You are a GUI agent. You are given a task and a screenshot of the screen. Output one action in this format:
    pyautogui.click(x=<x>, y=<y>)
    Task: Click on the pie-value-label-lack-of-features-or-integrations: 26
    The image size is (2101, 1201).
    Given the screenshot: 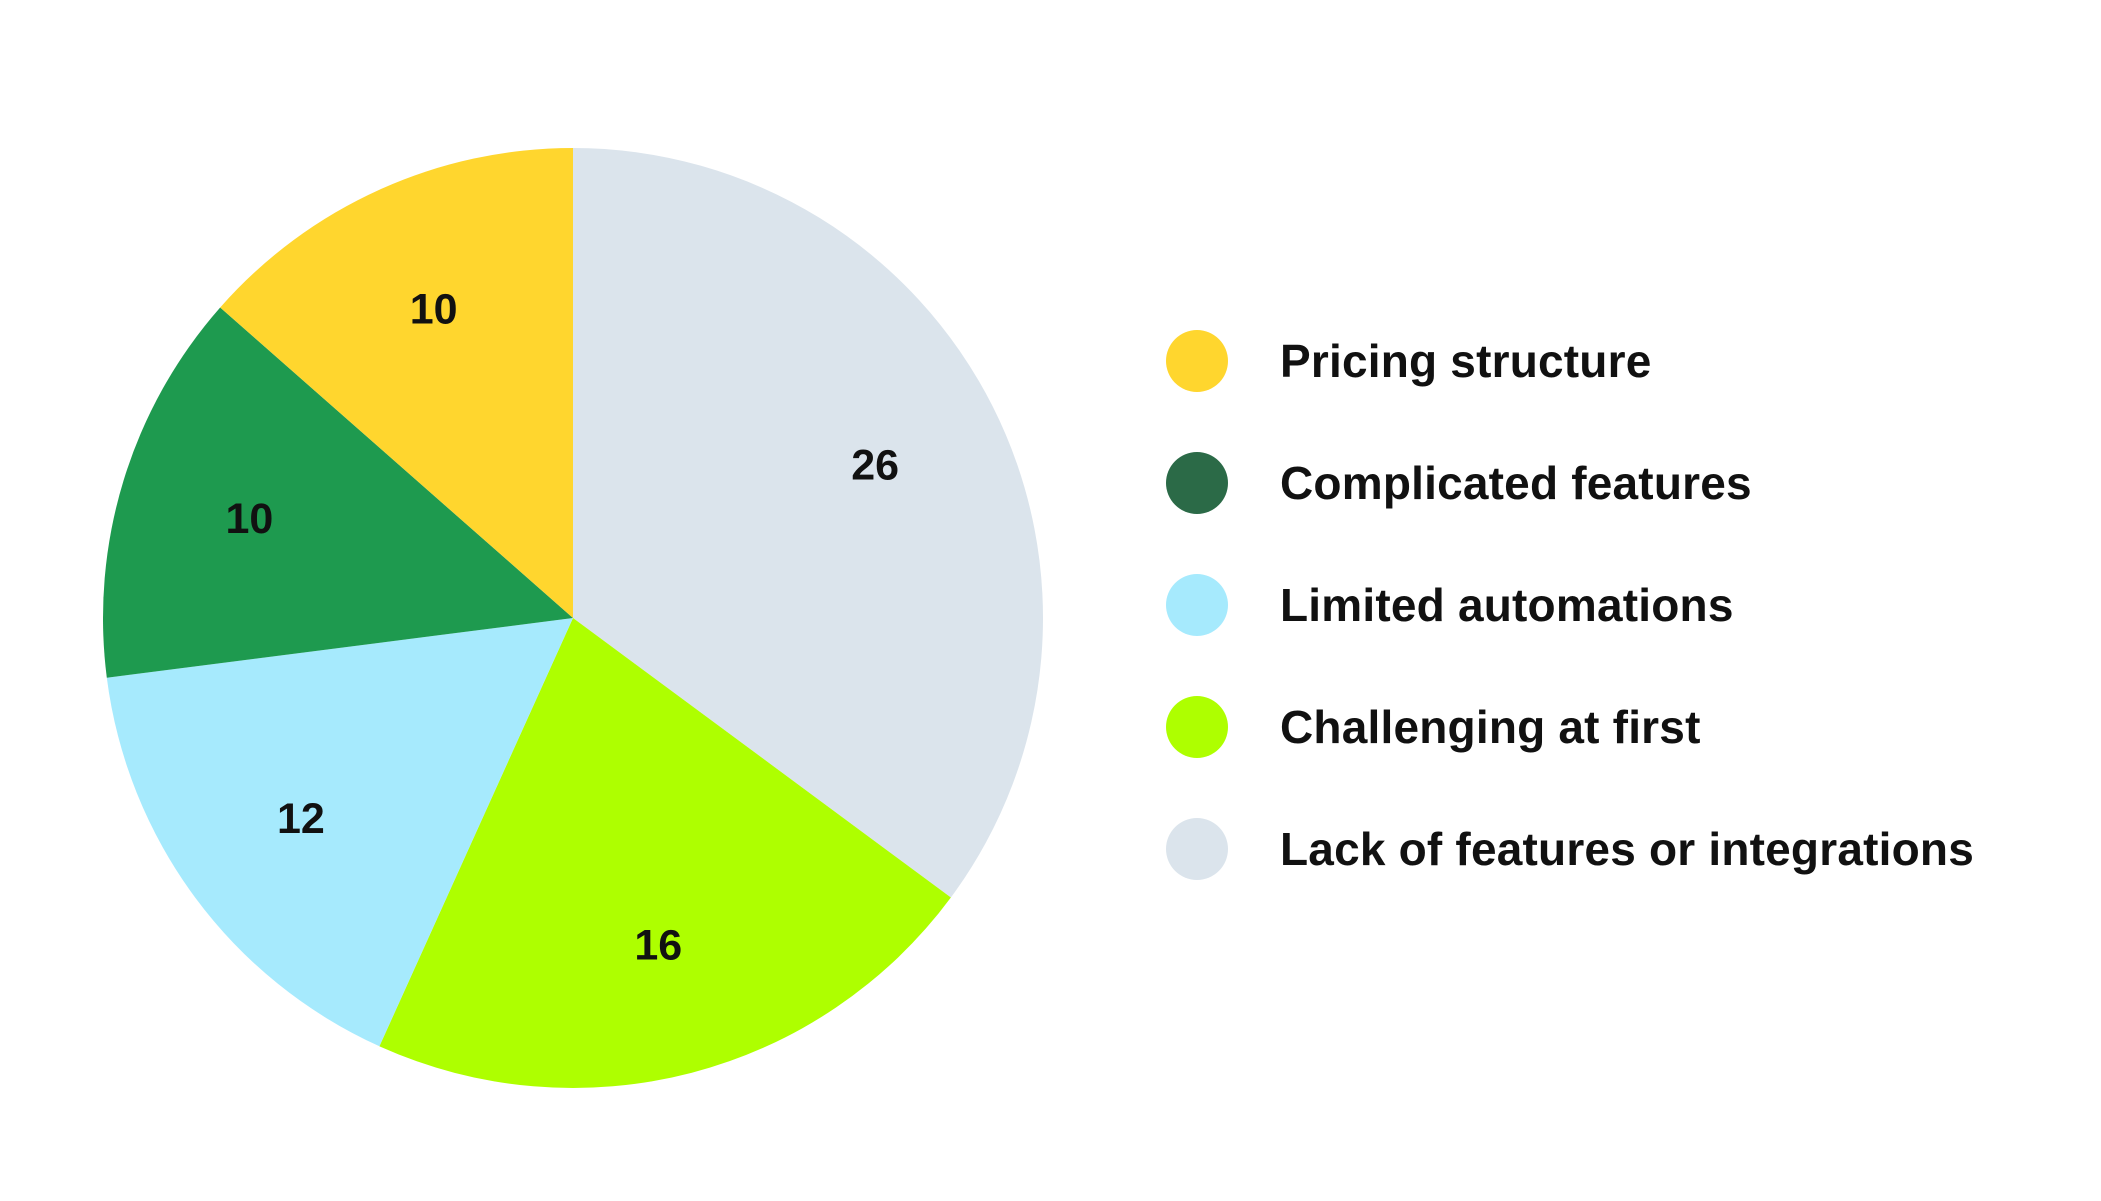 What is the action you would take?
    pyautogui.click(x=875, y=466)
    